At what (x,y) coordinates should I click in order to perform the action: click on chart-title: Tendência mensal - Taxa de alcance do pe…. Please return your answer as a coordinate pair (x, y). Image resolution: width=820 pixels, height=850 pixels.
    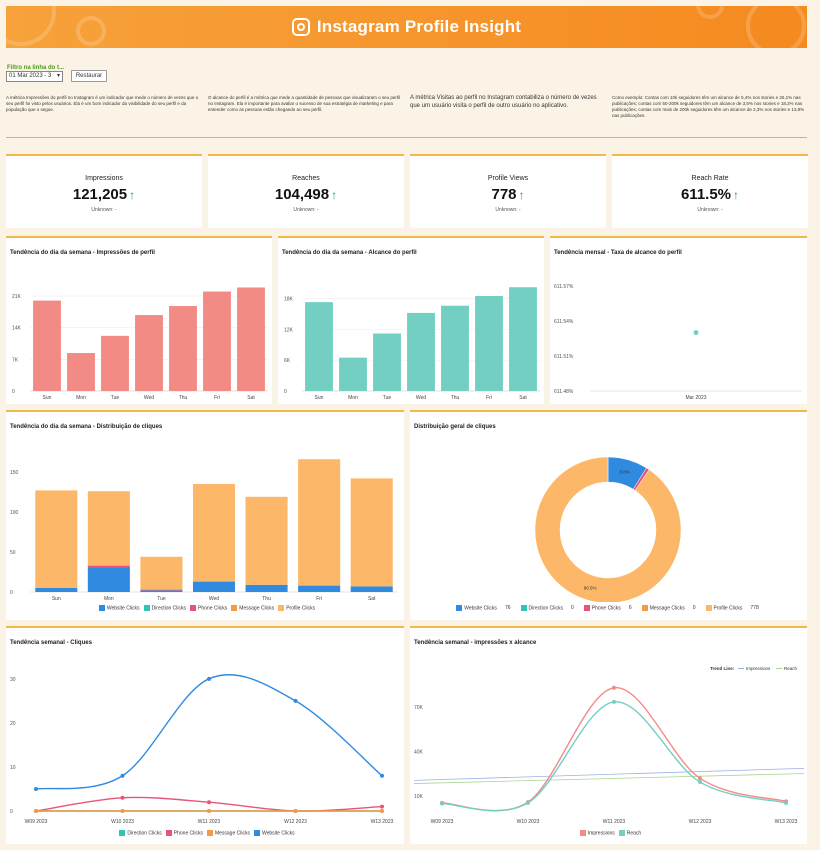
    Looking at the image, I should click on (618, 253).